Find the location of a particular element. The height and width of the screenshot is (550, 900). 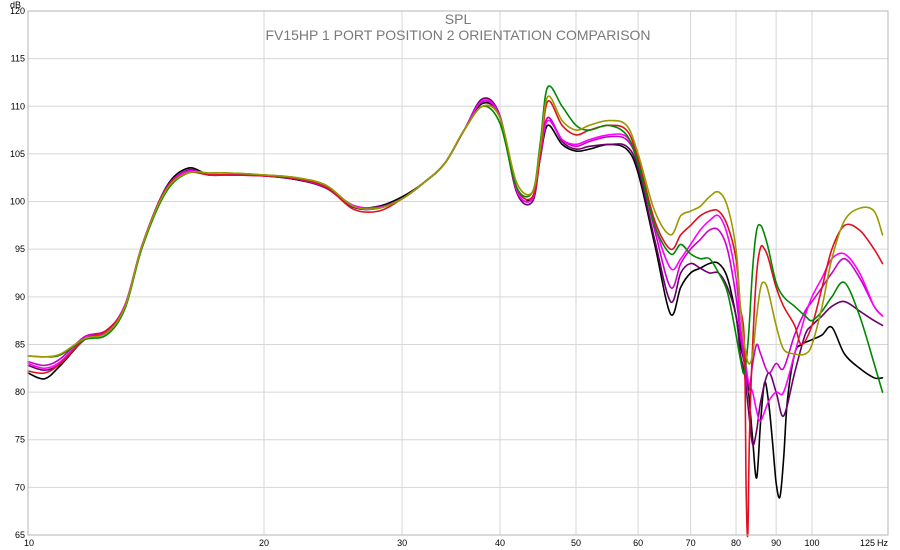

x-tick-label: 100 is located at coordinates (812, 543).